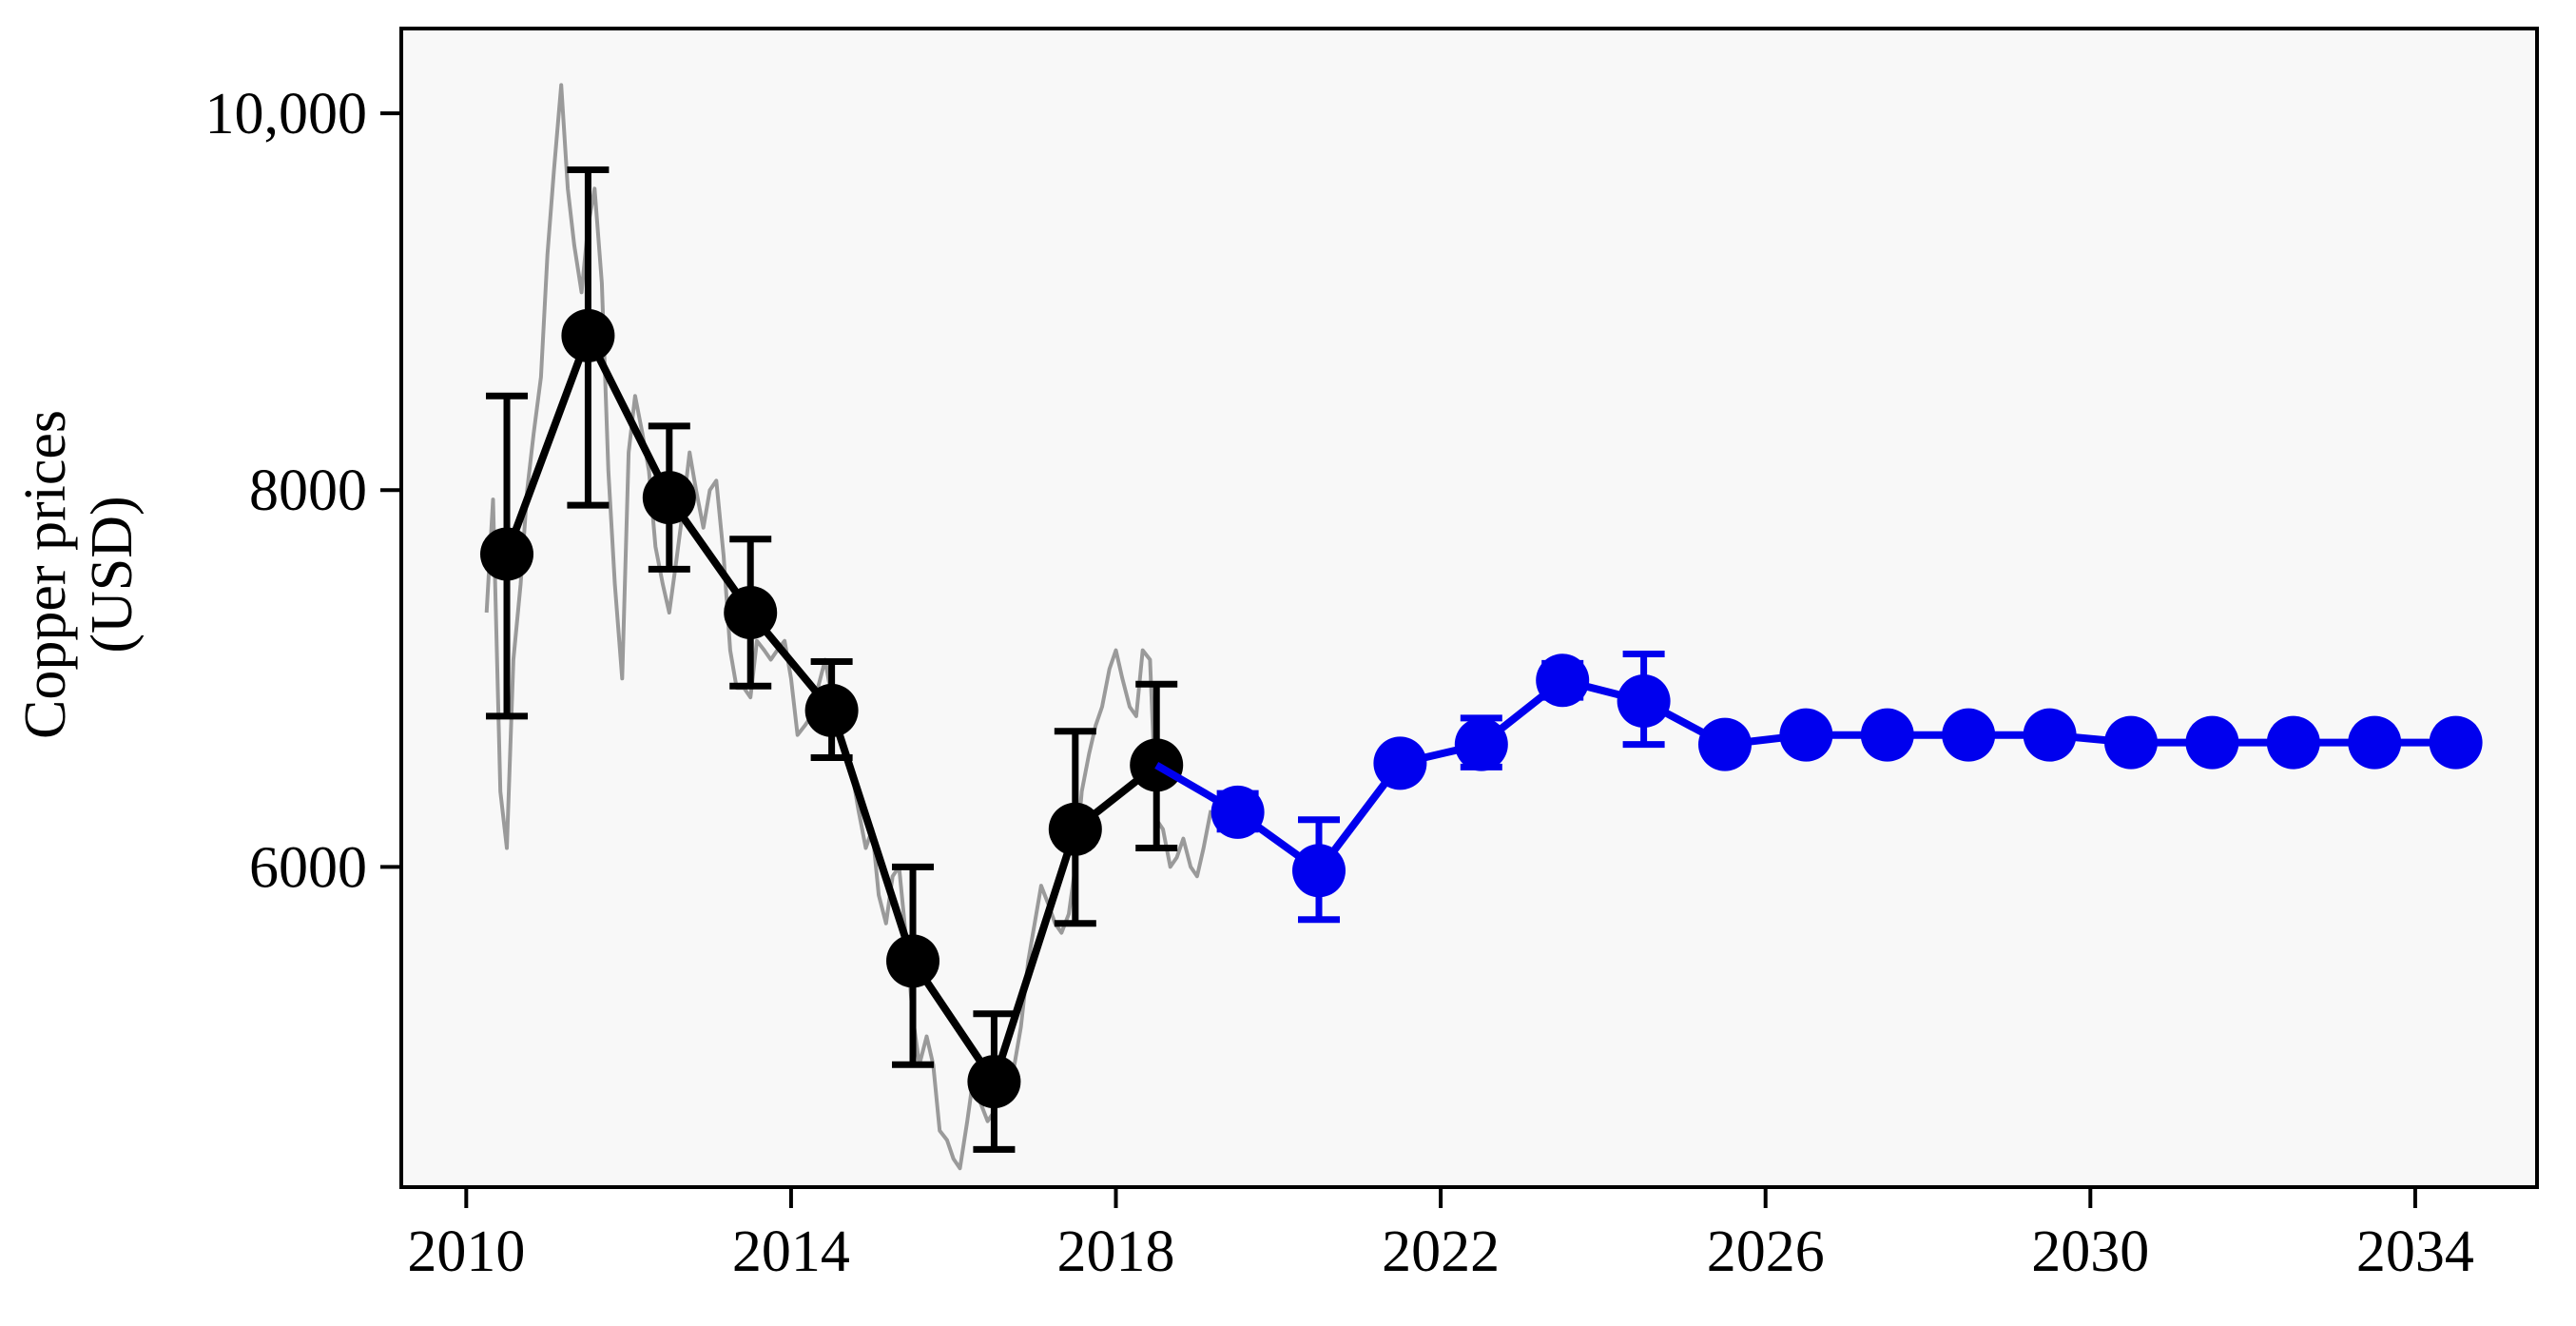 The image size is (2576, 1326). I want to click on forecast-series, so click(1818, 787).